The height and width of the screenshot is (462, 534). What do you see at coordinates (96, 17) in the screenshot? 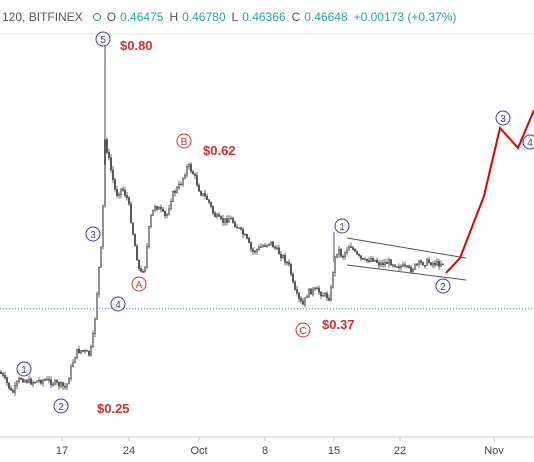
I see `status-dot-icon` at bounding box center [96, 17].